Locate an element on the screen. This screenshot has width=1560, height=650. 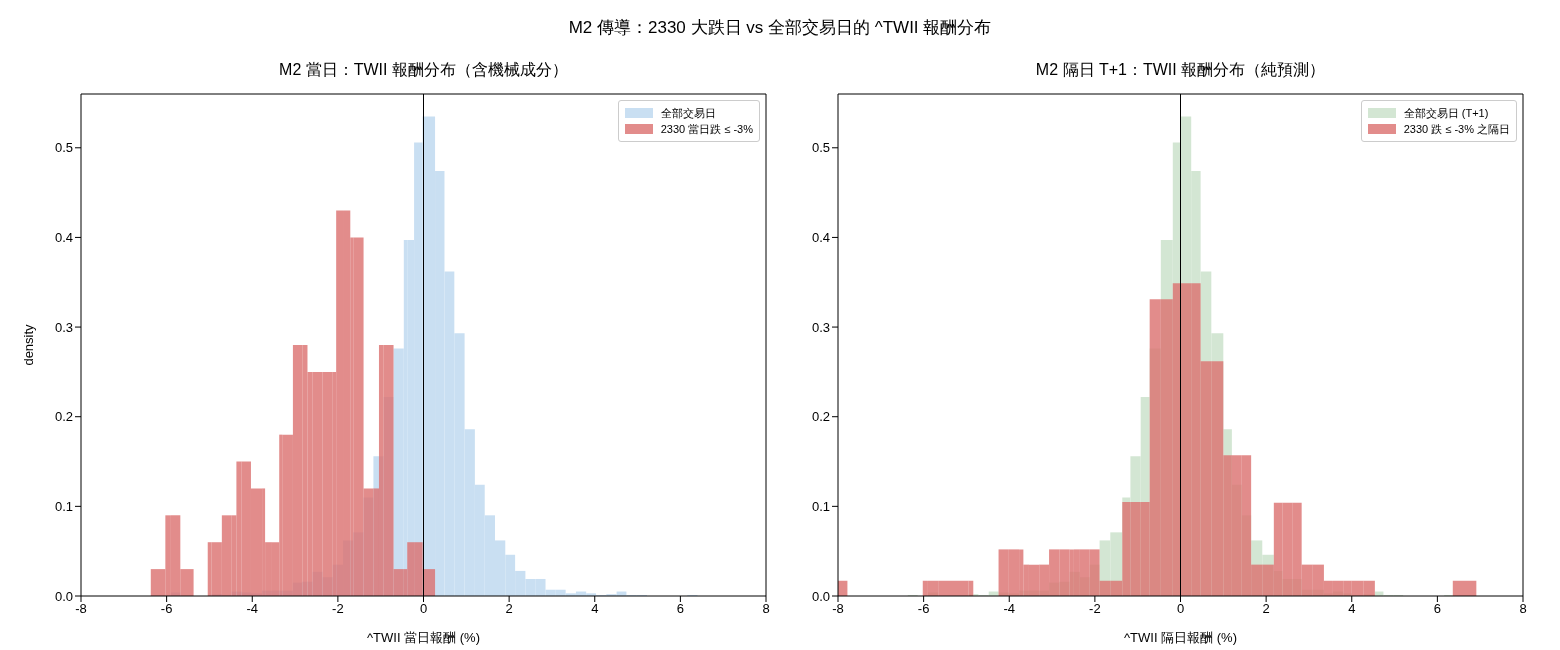
legend-label: 全部交易日 (T+1) is located at coordinates (1446, 113).